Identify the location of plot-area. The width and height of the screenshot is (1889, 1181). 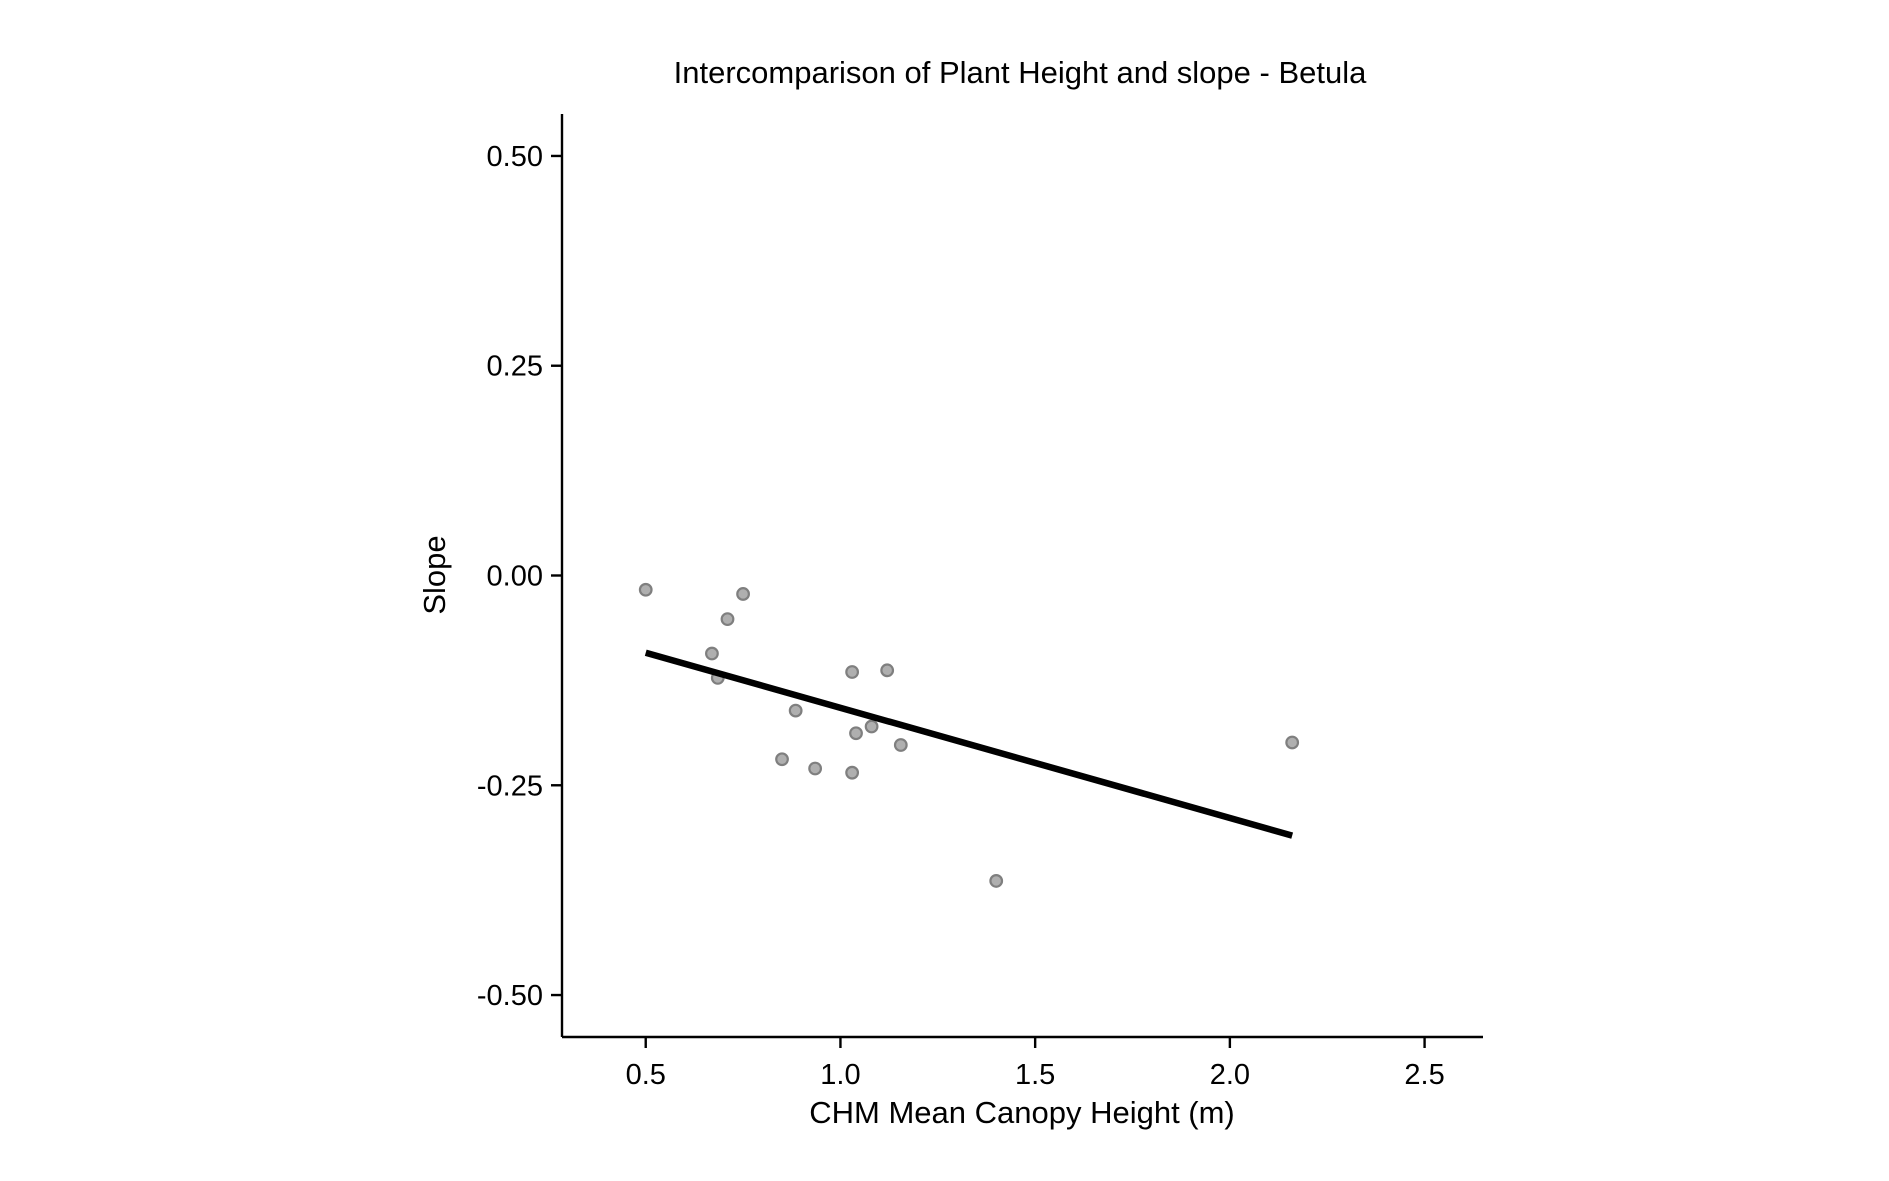
(969, 735).